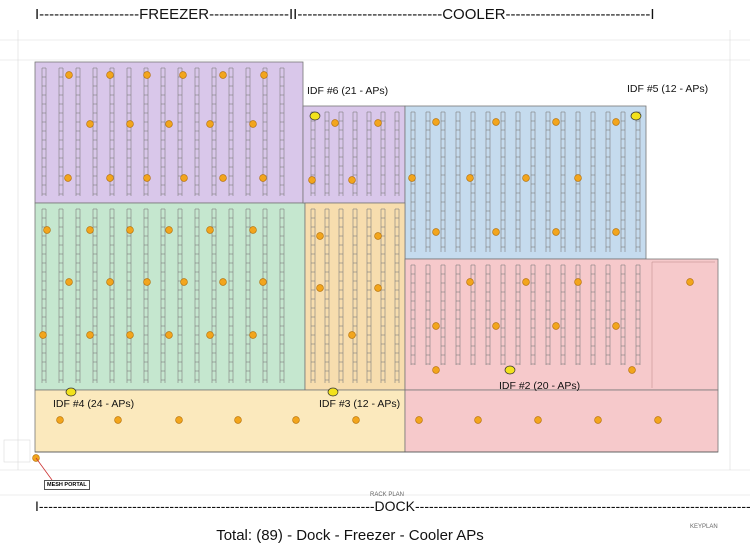  I want to click on idf6-marker, so click(315, 116).